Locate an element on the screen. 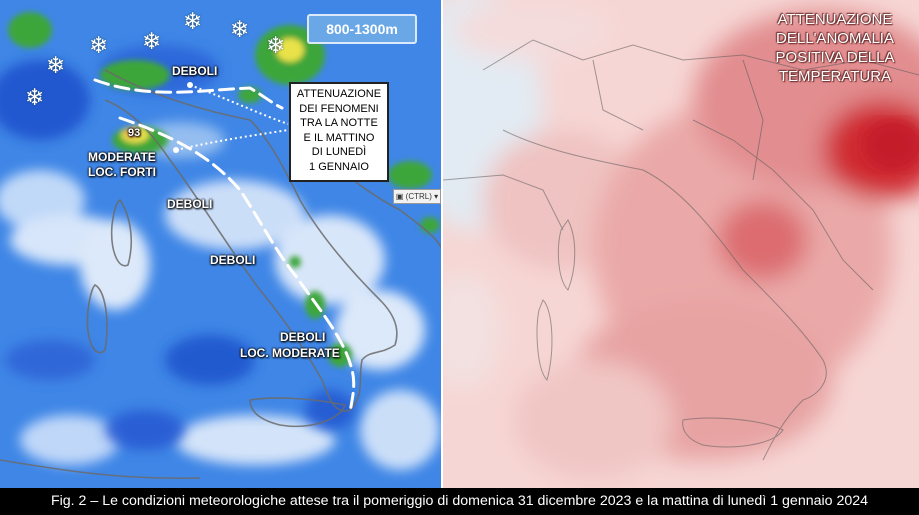 The image size is (919, 515). ctrl-label: (CTRL) is located at coordinates (418, 196).